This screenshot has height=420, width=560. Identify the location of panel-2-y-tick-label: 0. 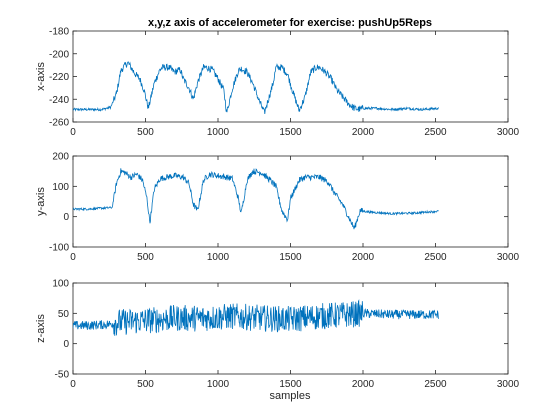
(66, 217).